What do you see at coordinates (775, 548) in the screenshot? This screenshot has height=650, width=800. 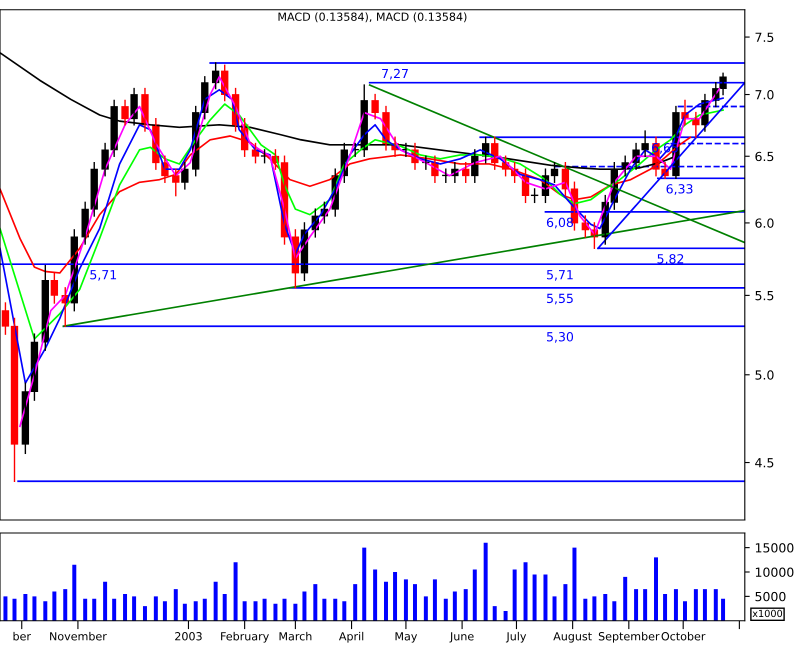 I see `y-tick-label: 15000` at bounding box center [775, 548].